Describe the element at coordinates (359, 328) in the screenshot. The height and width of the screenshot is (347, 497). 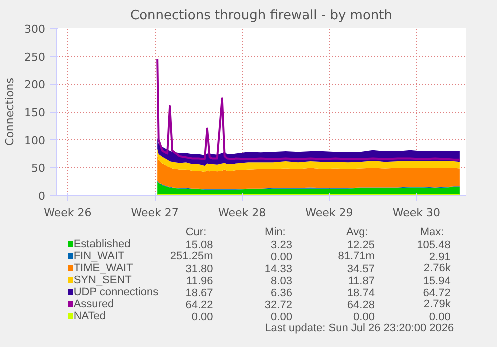
I see `text: Last update: Sun Jul 26 23:20:00 2026` at that location.